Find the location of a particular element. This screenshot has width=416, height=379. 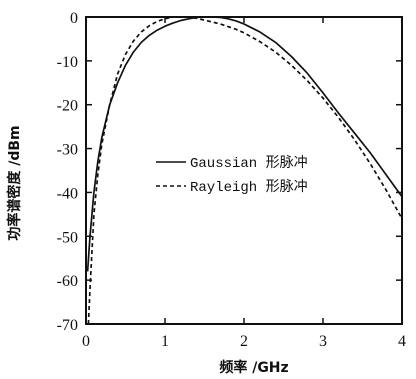

legend-label-gaussian: Gaussian 形脉冲 is located at coordinates (249, 163).